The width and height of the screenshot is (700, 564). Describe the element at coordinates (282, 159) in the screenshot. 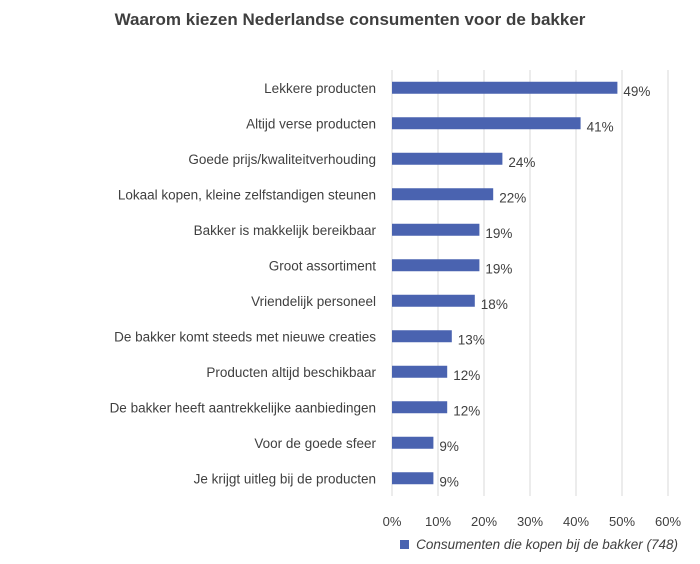

I see `category-label: Goede prijs/kwaliteitverhouding` at that location.